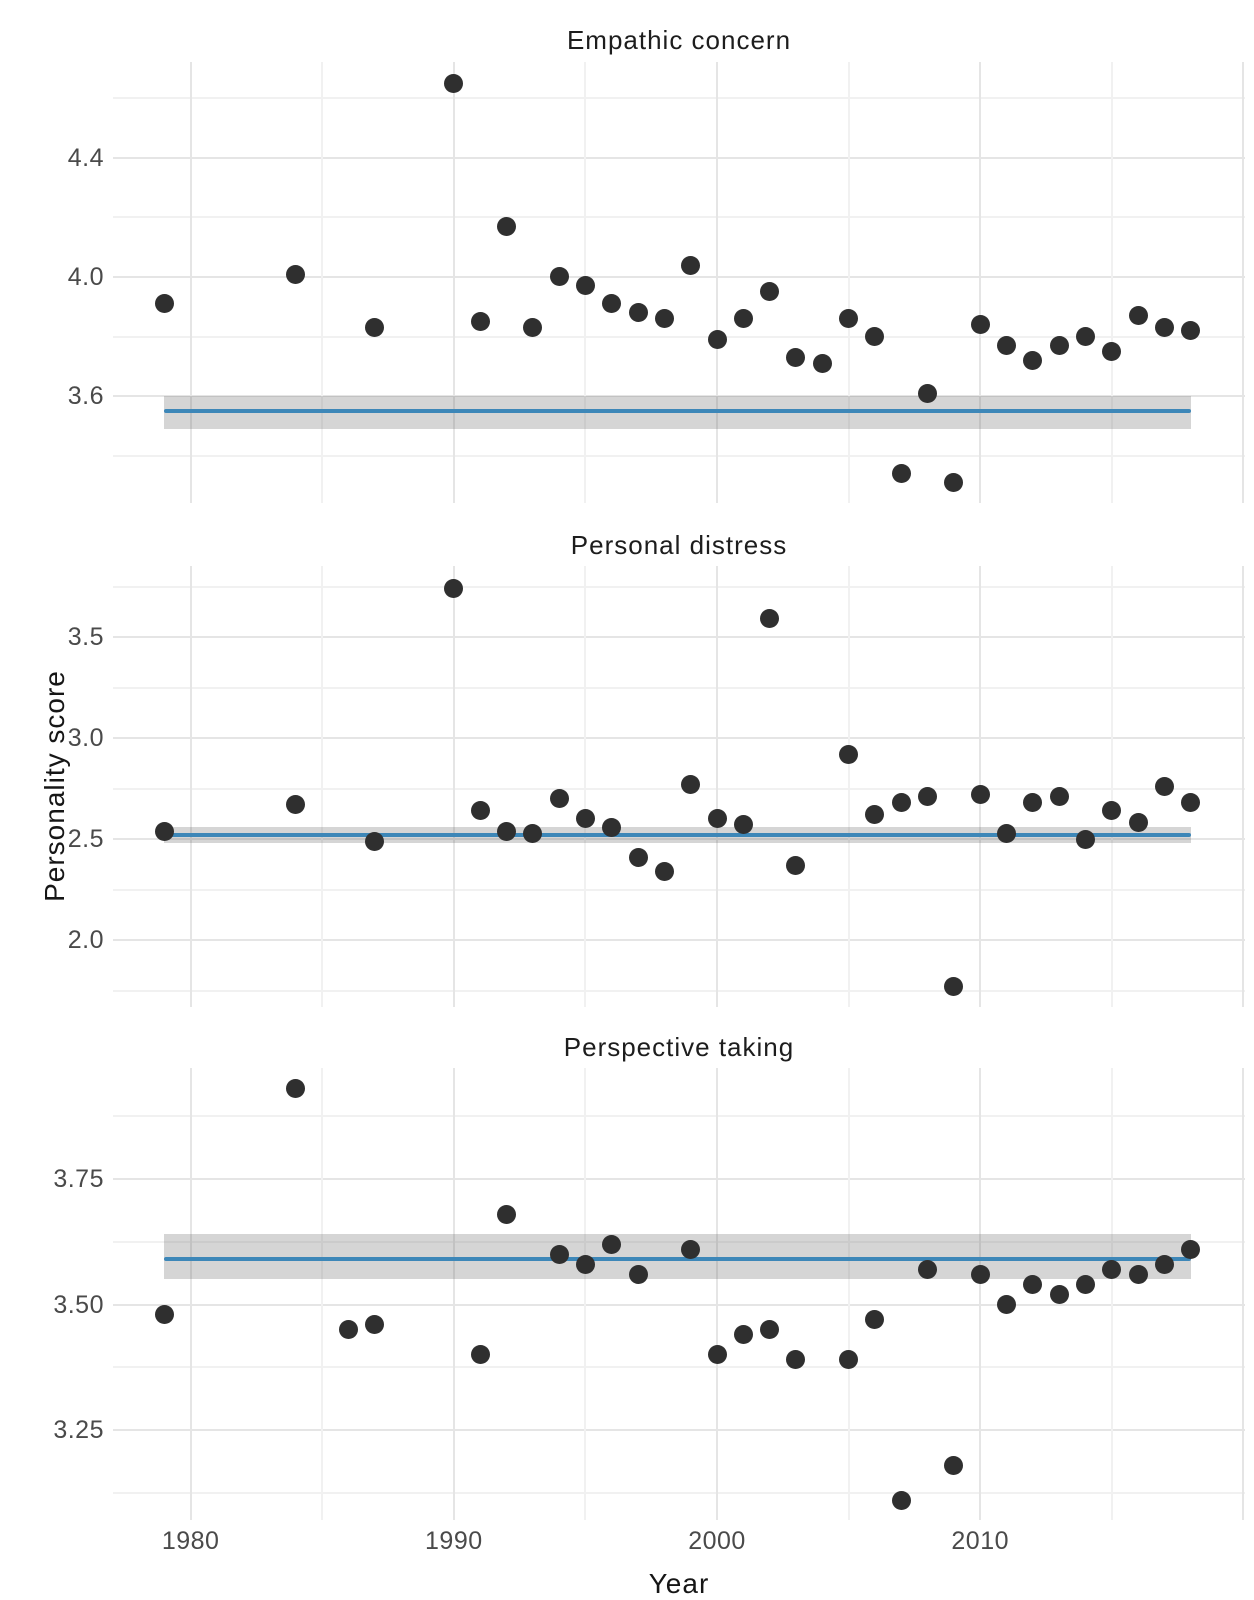  I want to click on x-tick-label: 1980, so click(190, 1541).